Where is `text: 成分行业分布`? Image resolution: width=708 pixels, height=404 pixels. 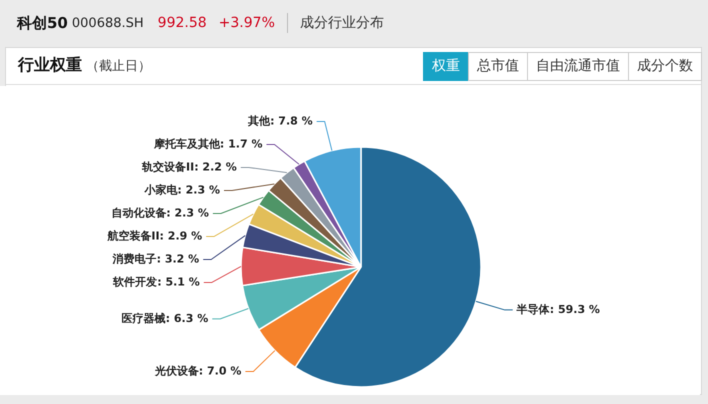
text: 成分行业分布 is located at coordinates (335, 23).